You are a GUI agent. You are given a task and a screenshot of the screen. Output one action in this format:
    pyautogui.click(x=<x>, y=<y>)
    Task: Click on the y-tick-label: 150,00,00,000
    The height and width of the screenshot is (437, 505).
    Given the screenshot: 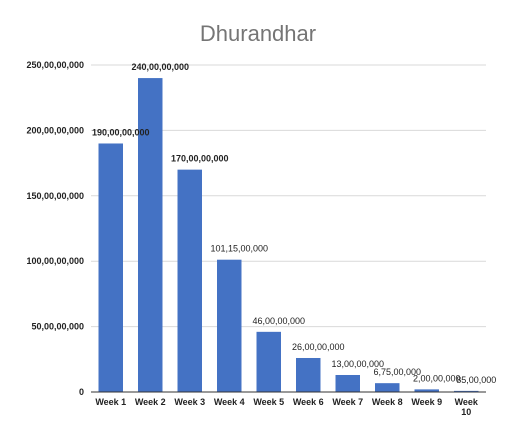 What is the action you would take?
    pyautogui.click(x=55, y=196)
    